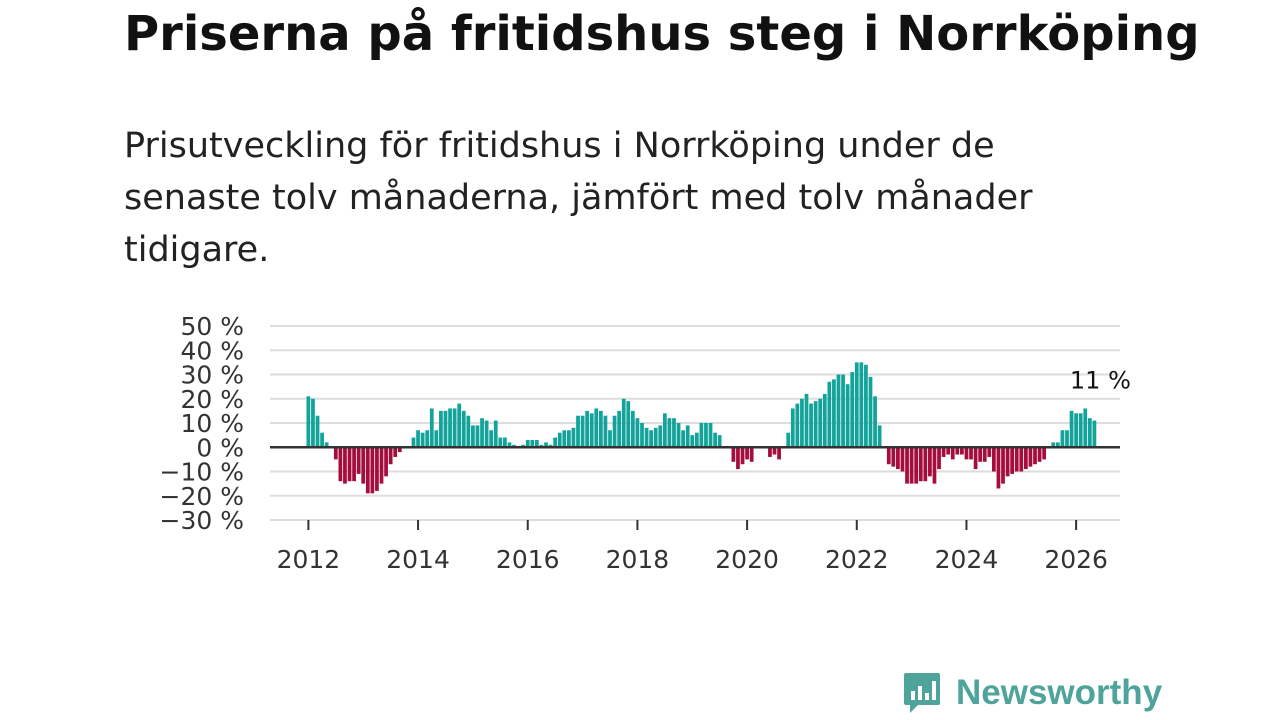 This screenshot has height=720, width=1280. What do you see at coordinates (212, 326) in the screenshot?
I see `y-tick-label: 50 %` at bounding box center [212, 326].